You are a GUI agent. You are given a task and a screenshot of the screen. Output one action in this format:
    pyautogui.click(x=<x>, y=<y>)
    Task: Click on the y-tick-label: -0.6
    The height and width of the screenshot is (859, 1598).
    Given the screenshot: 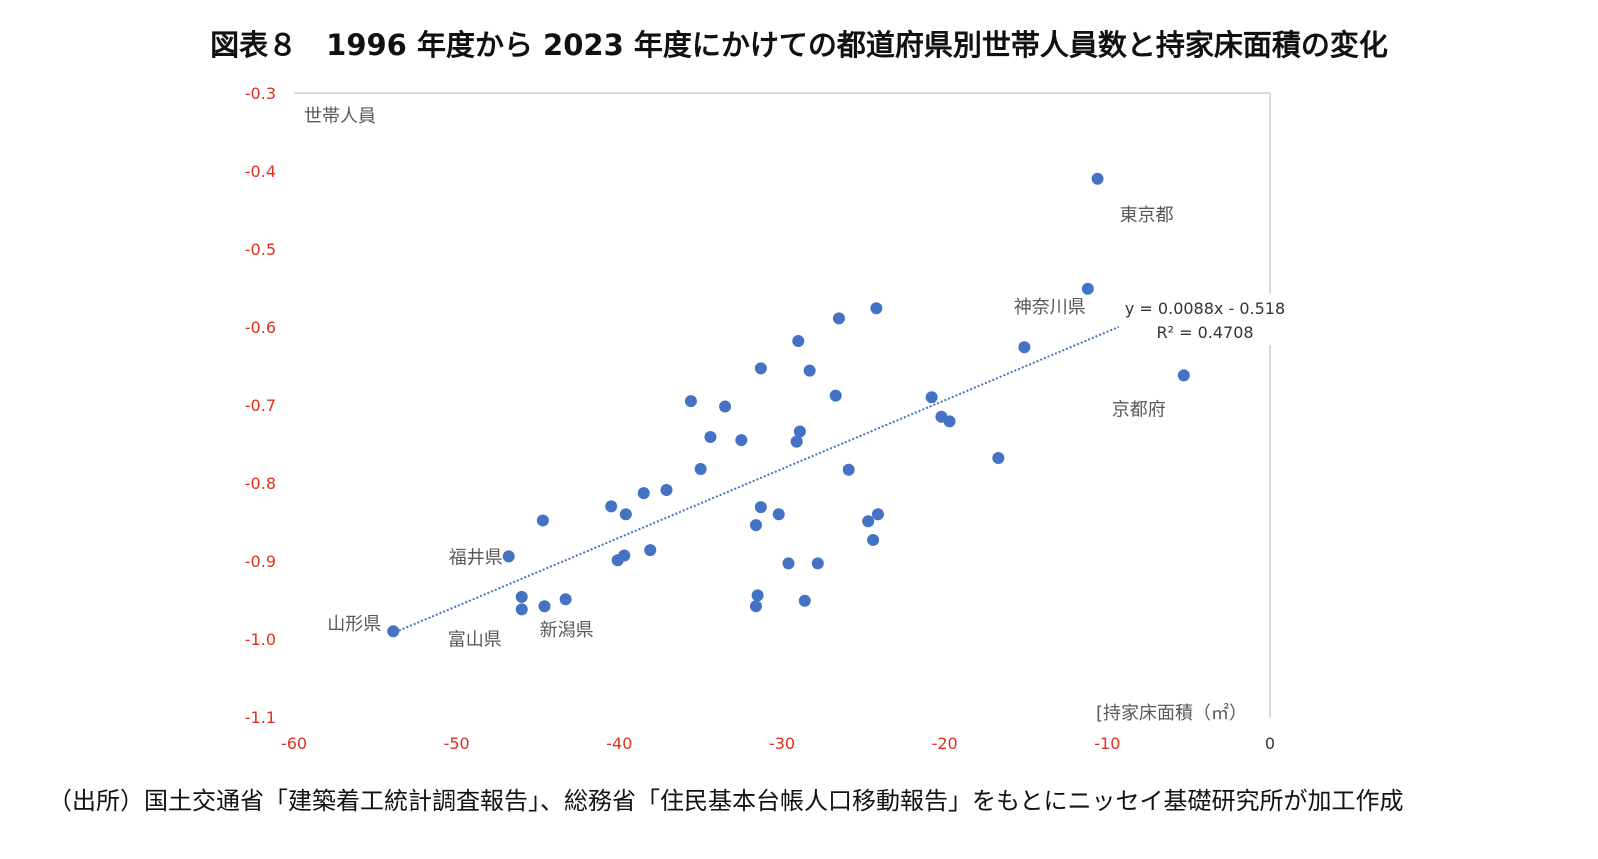 What is the action you would take?
    pyautogui.click(x=260, y=327)
    